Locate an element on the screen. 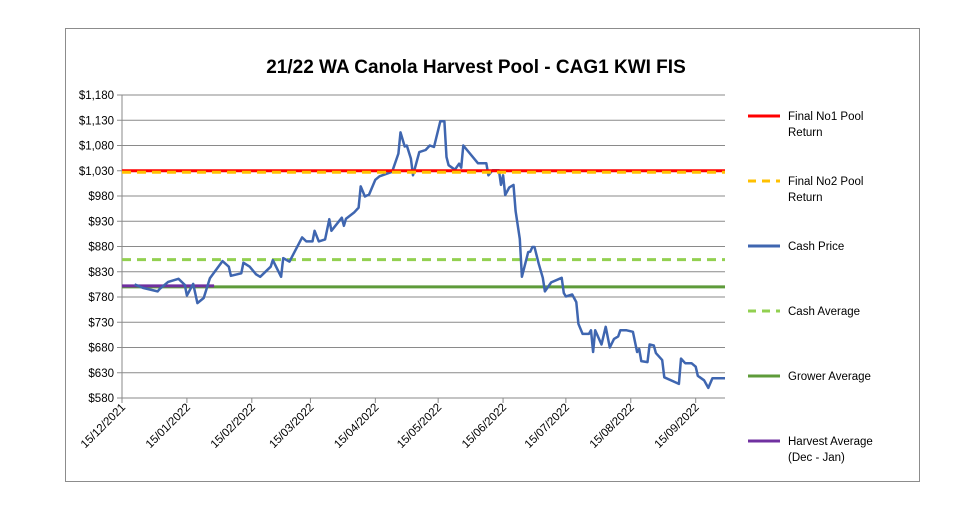 Image resolution: width=975 pixels, height=515 pixels. y-tick-label: $880 is located at coordinates (101, 248).